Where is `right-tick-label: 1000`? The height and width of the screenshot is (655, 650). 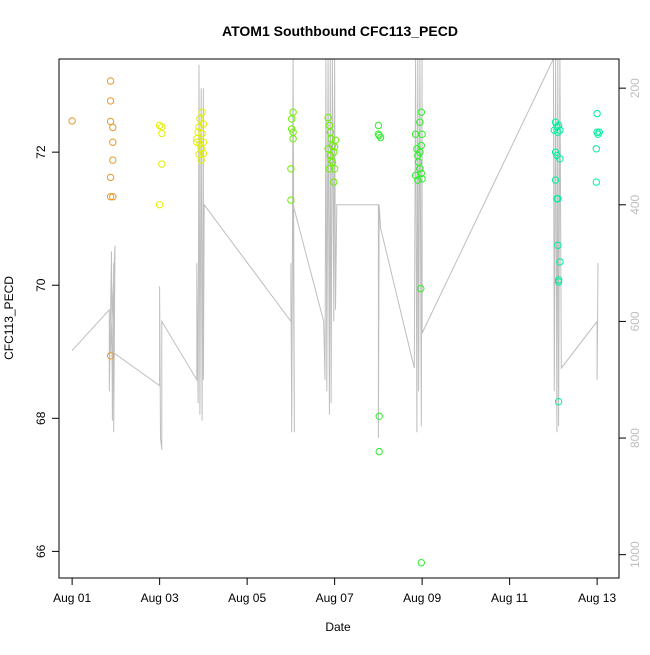
right-tick-label: 1000 is located at coordinates (635, 554).